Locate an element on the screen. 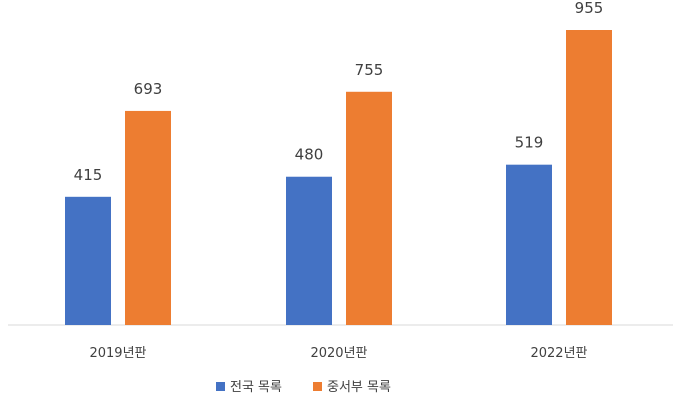  category-label-2: 2020년판 is located at coordinates (338, 353).